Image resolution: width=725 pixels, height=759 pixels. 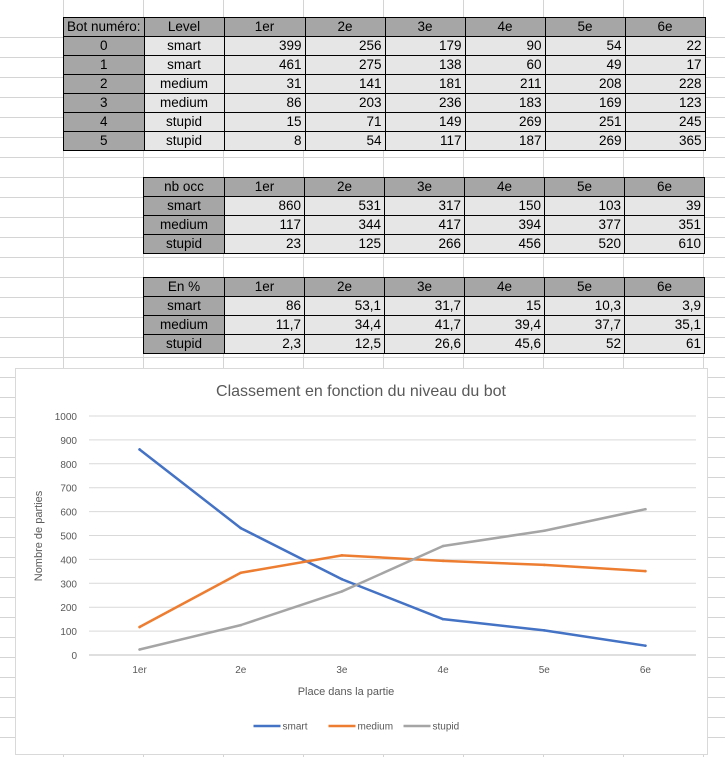 What do you see at coordinates (664, 325) in the screenshot?
I see `value-cell: 35,1` at bounding box center [664, 325].